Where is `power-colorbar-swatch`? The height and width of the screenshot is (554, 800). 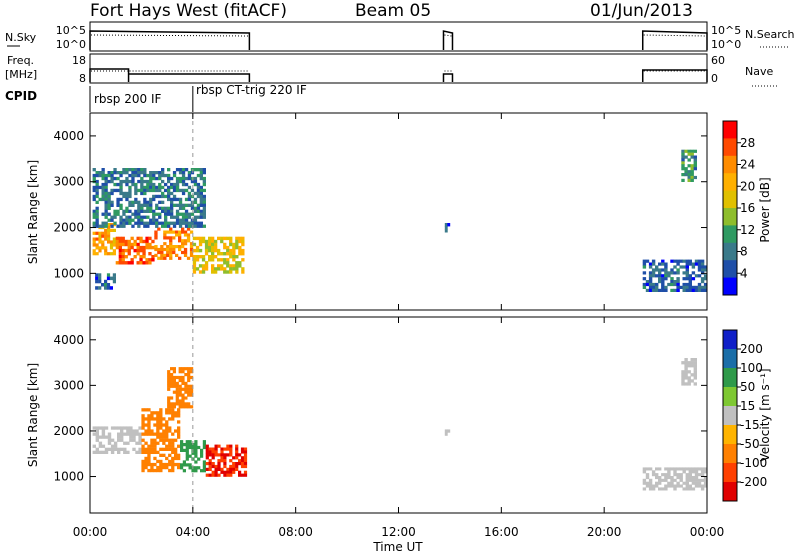 power-colorbar-swatch is located at coordinates (730, 251).